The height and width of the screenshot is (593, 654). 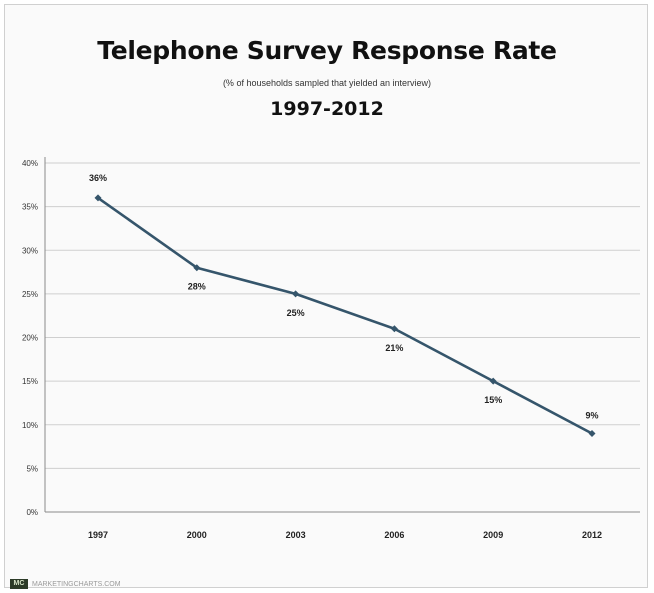 I want to click on x-tick-label: 2006, so click(x=394, y=535).